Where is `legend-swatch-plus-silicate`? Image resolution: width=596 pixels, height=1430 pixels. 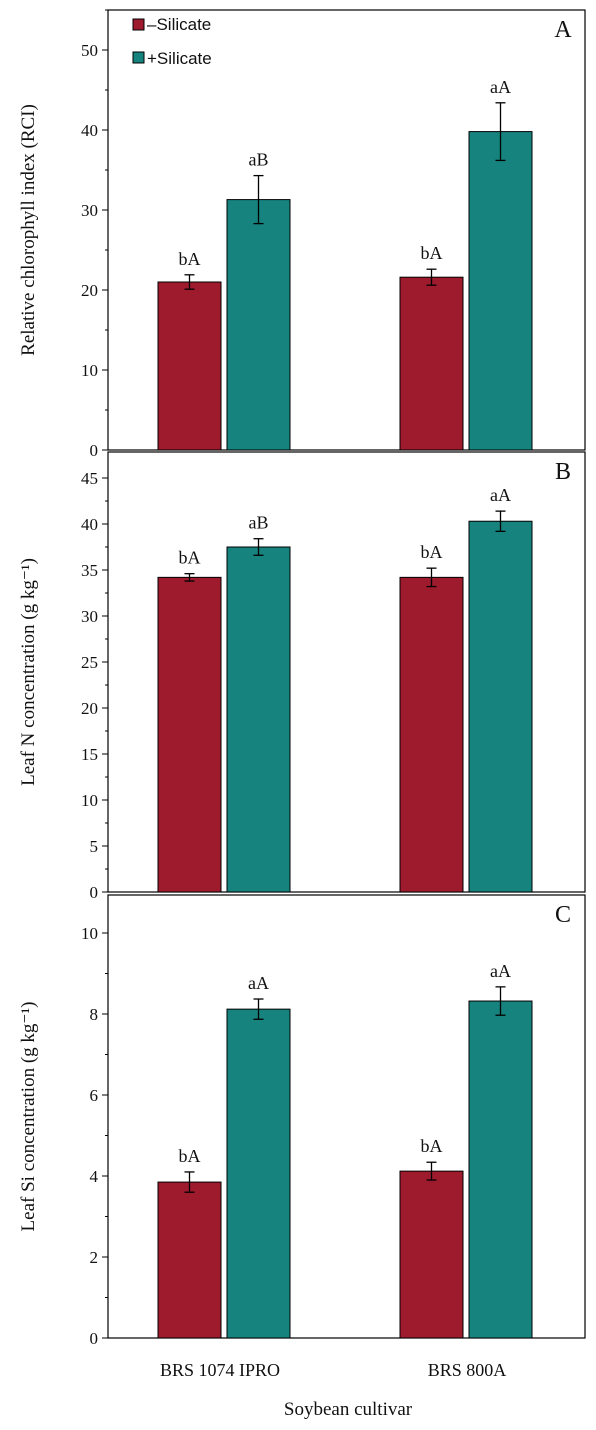 legend-swatch-plus-silicate is located at coordinates (138, 57).